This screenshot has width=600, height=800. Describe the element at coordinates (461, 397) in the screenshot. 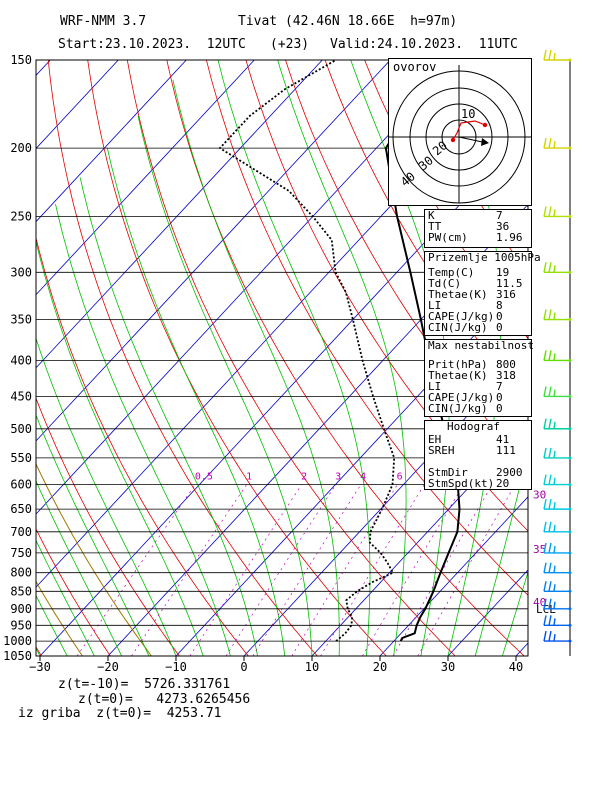

I see `maxinst-key: CAPE(J/kg)` at that location.